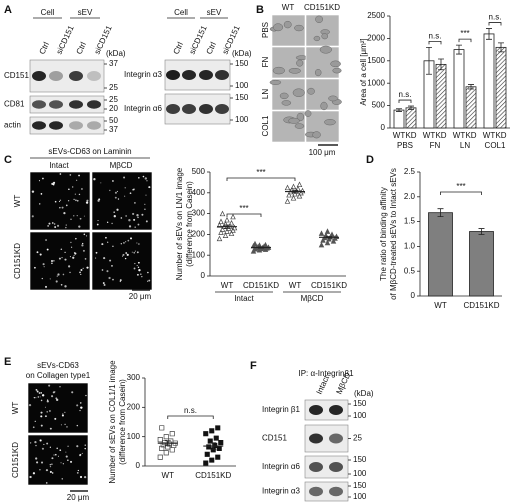 The image size is (520, 503). Describe the element at coordinates (113, 120) in the screenshot. I see `marker-label: 50` at that location.